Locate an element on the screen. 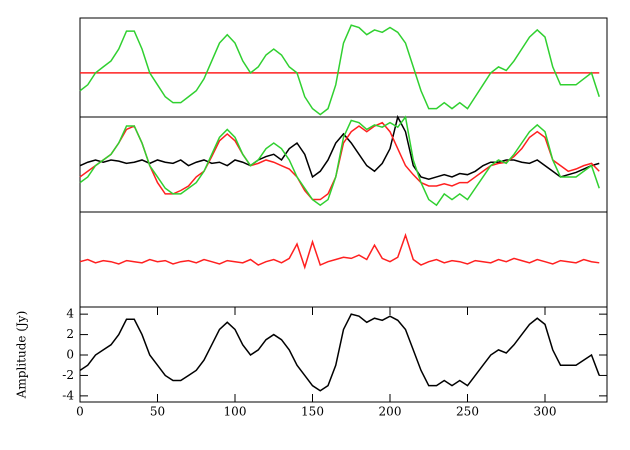 The image size is (630, 450). x-tick-label: 100 is located at coordinates (235, 412).